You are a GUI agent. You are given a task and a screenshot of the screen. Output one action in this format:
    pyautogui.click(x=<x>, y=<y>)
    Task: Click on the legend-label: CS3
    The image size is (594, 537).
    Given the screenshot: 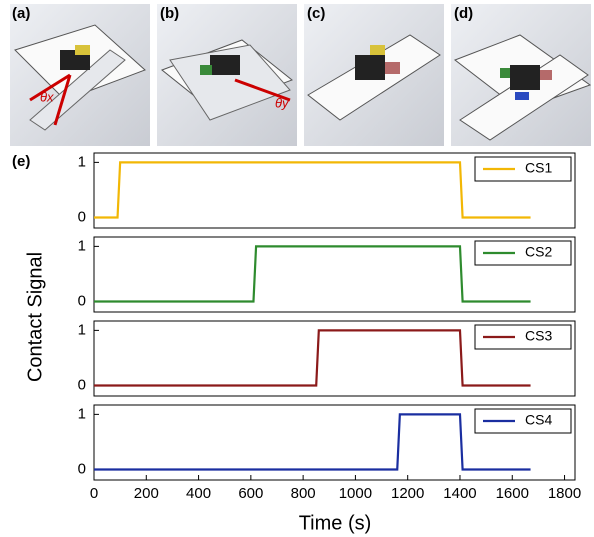 What is the action you would take?
    pyautogui.click(x=538, y=336)
    